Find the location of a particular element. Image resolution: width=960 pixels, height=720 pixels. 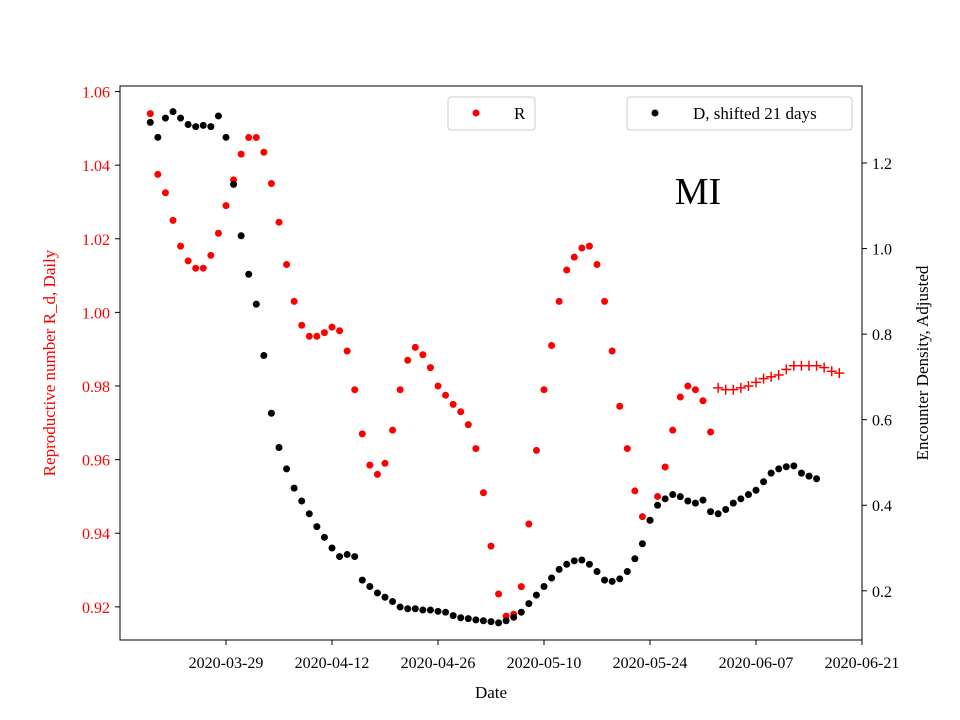

right-y-tick-label: 1.2 is located at coordinates (882, 164).